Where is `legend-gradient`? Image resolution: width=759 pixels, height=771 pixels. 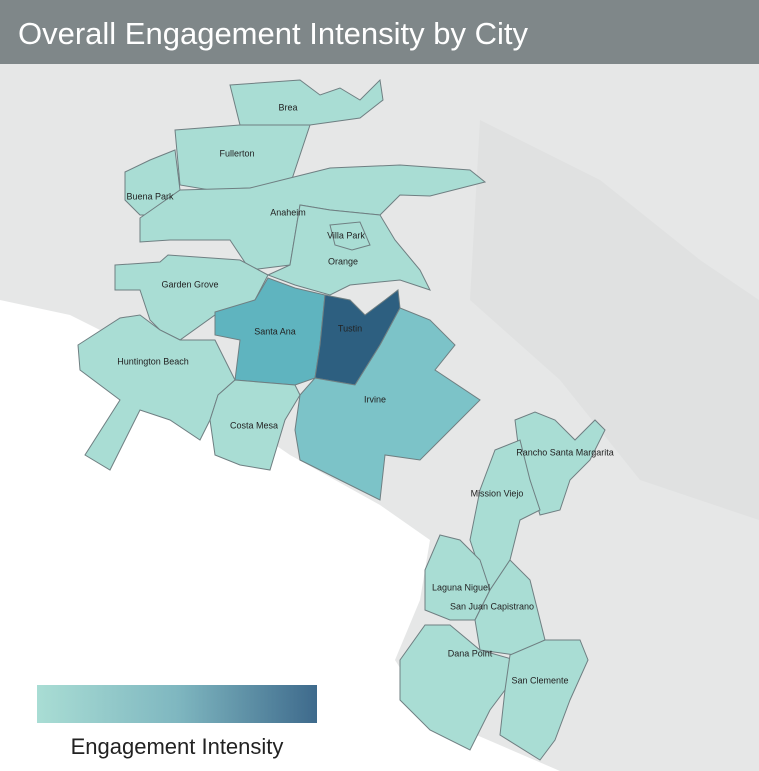 legend-gradient is located at coordinates (177, 704).